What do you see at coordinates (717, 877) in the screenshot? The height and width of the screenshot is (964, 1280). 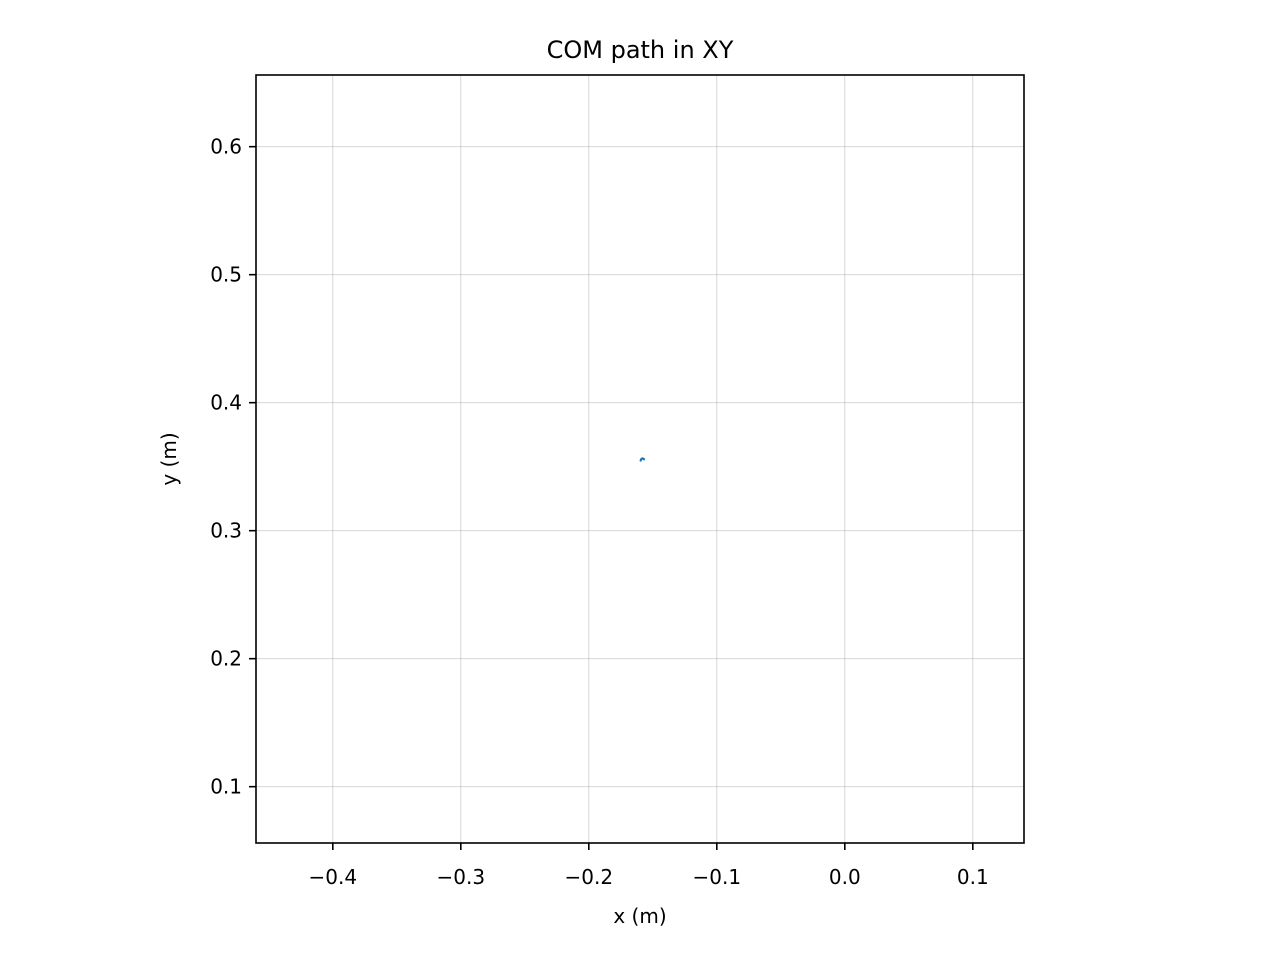 I see `x-tick-label: −0.1` at bounding box center [717, 877].